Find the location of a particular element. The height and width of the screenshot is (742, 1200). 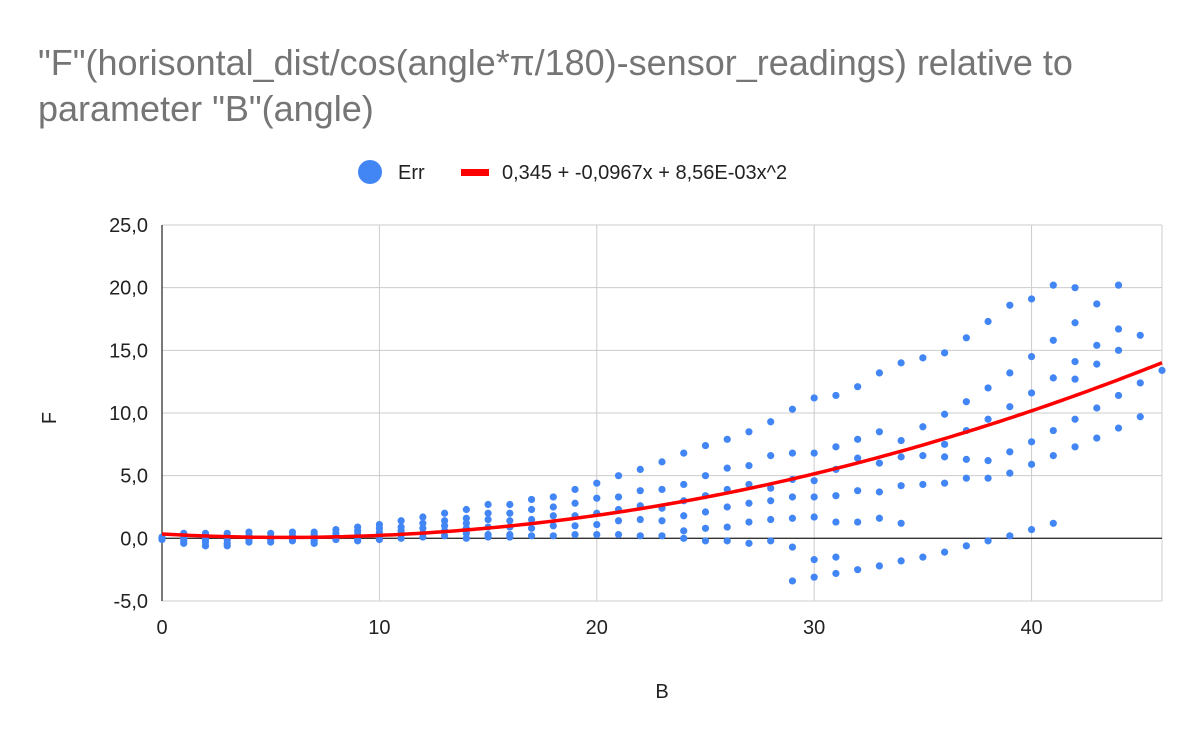

x-tick-label: 10 is located at coordinates (379, 628).